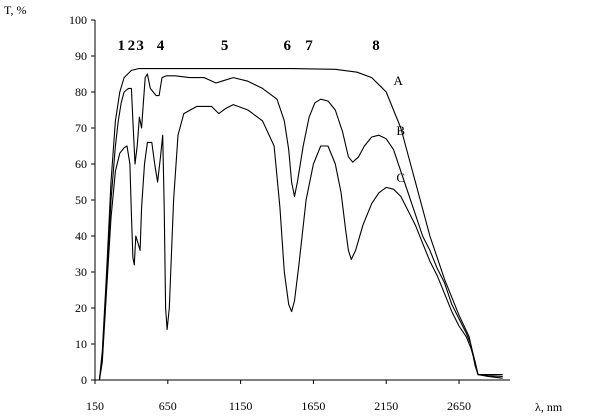  I want to click on x-axis-label: λ, nm, so click(549, 407).